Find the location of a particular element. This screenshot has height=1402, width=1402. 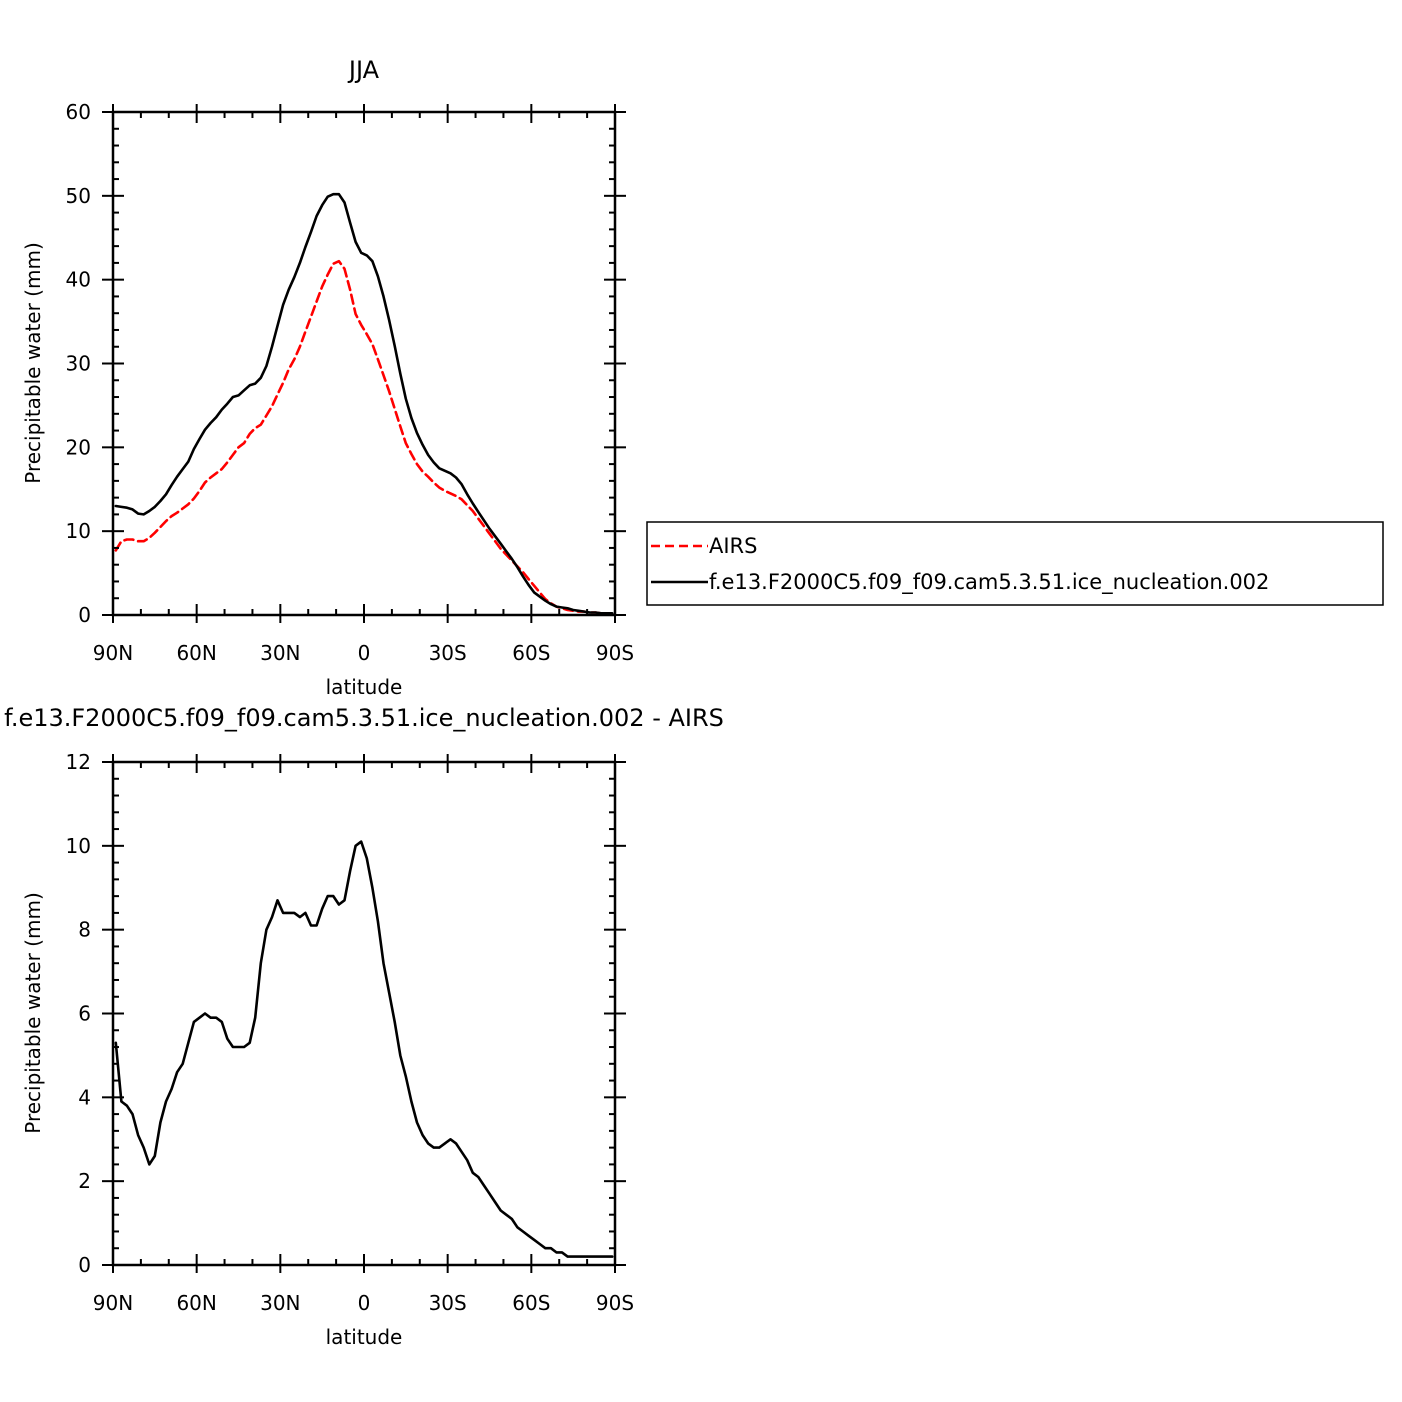

bottom-x-tick-label: 90S is located at coordinates (615, 1303).